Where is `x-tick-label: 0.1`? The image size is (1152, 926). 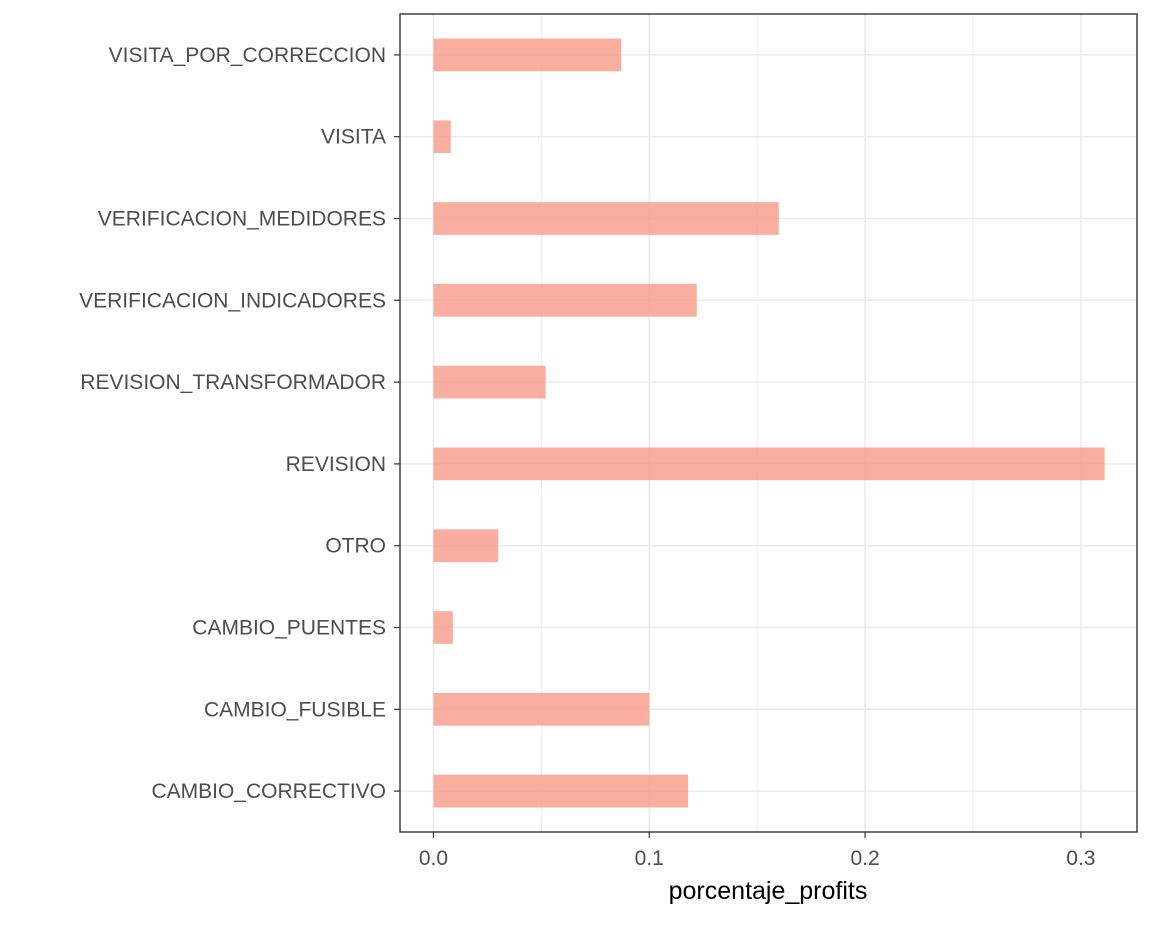
x-tick-label: 0.1 is located at coordinates (649, 858).